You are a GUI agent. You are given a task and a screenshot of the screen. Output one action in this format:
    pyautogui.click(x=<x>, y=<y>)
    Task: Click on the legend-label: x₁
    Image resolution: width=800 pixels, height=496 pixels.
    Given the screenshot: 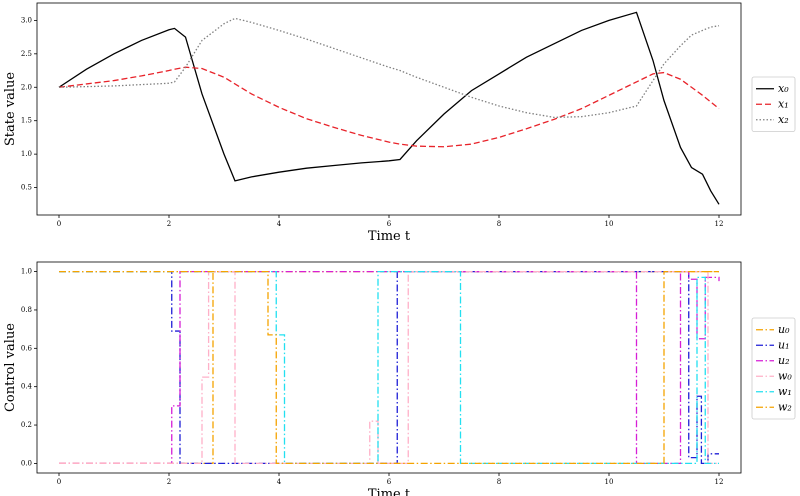 What is the action you would take?
    pyautogui.click(x=783, y=103)
    